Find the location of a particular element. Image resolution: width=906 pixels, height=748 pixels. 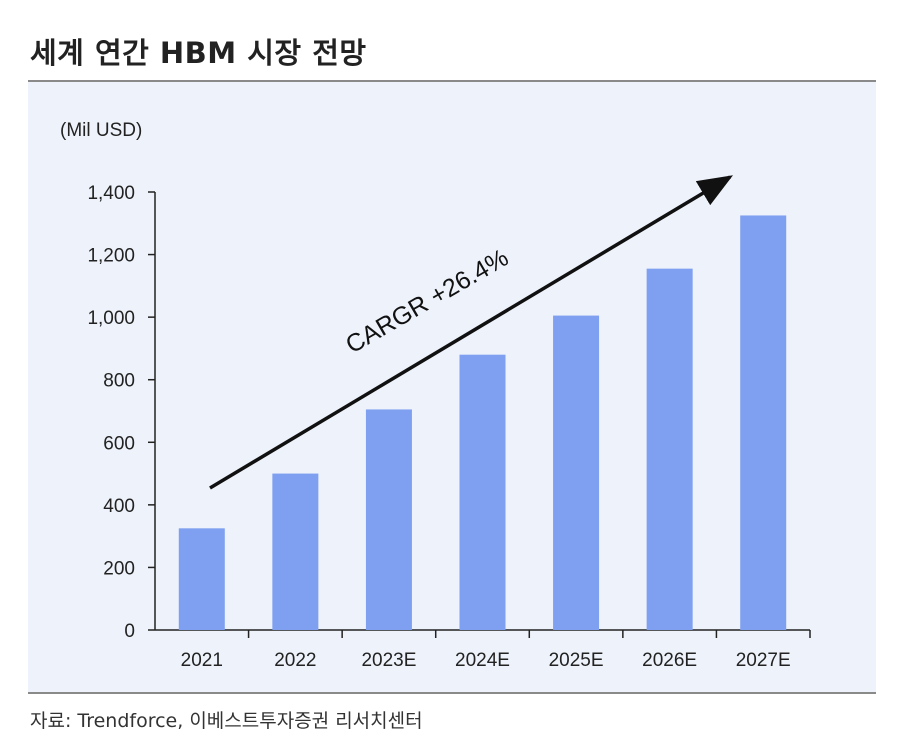

bar-2022 is located at coordinates (295, 551).